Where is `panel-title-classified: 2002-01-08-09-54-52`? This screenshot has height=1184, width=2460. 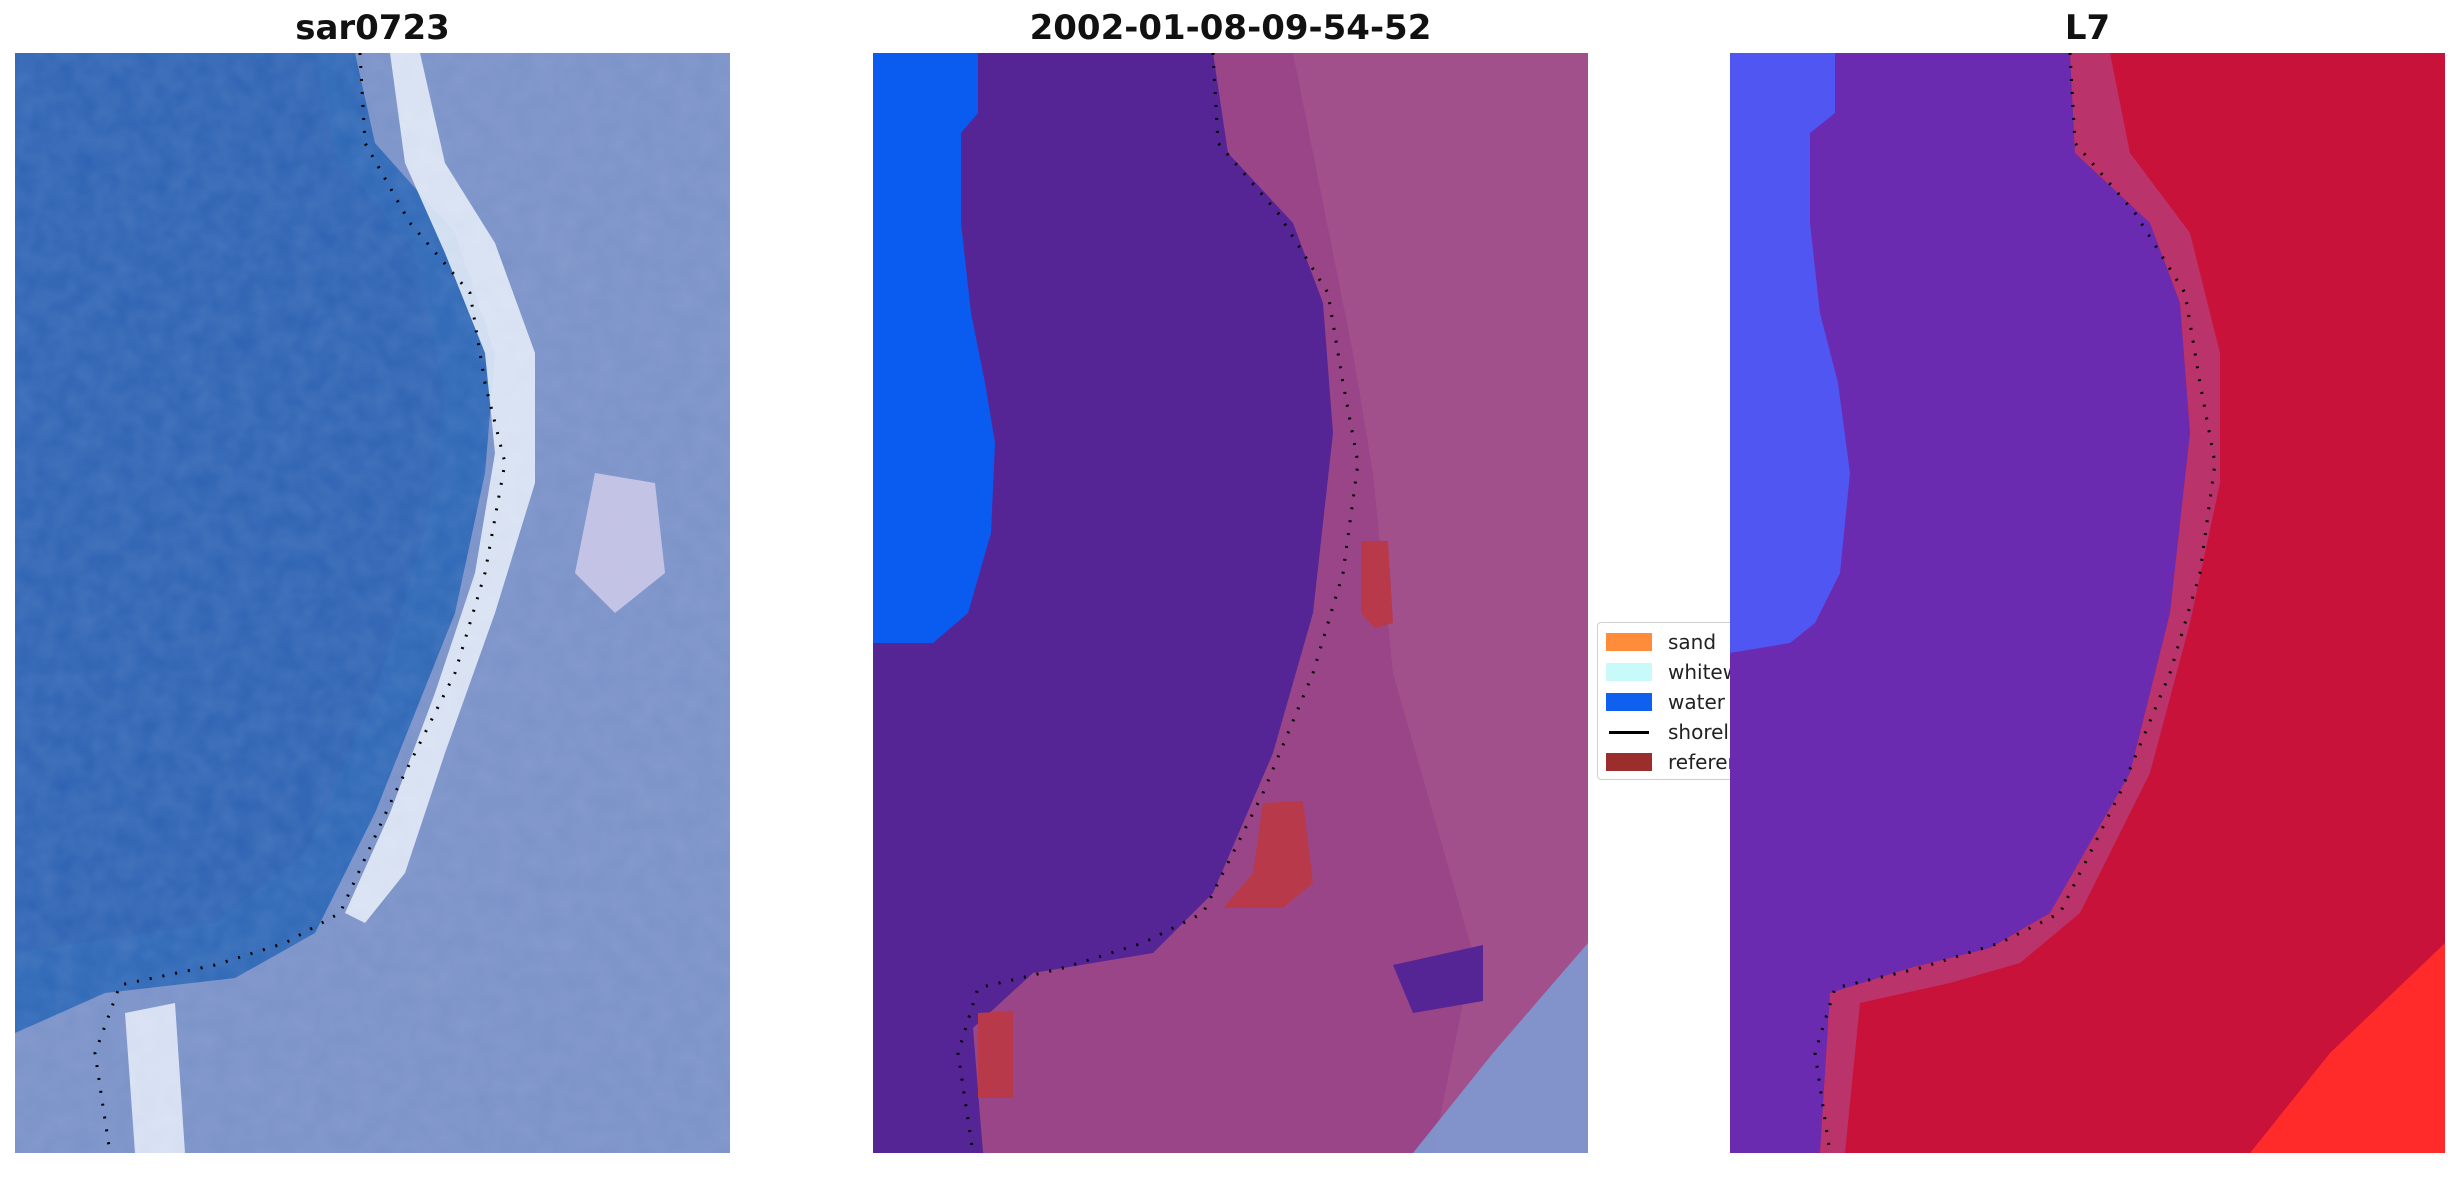
panel-title-classified: 2002-01-08-09-54-52 is located at coordinates (1230, 28).